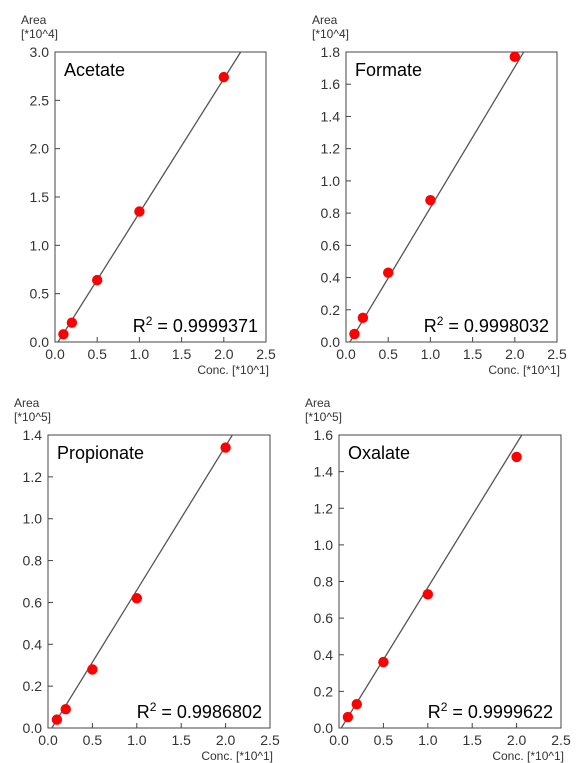  What do you see at coordinates (40, 294) in the screenshot?
I see `y-tick-label: 0.5` at bounding box center [40, 294].